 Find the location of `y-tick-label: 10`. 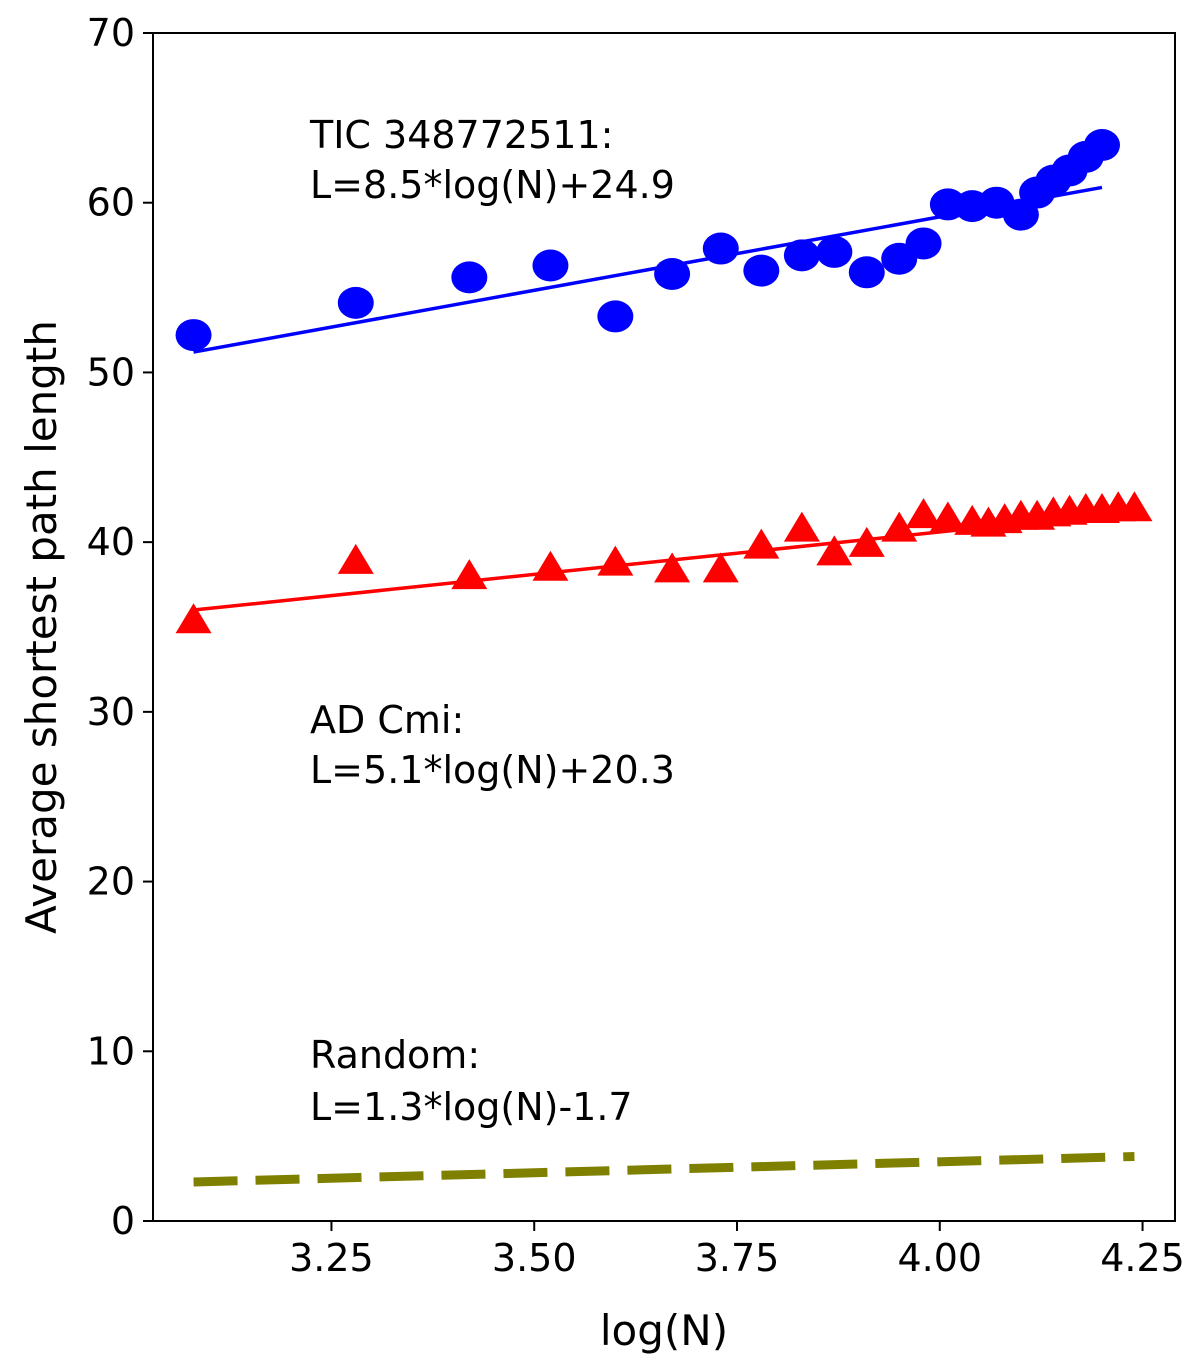

y-tick-label: 10 is located at coordinates (111, 1051).